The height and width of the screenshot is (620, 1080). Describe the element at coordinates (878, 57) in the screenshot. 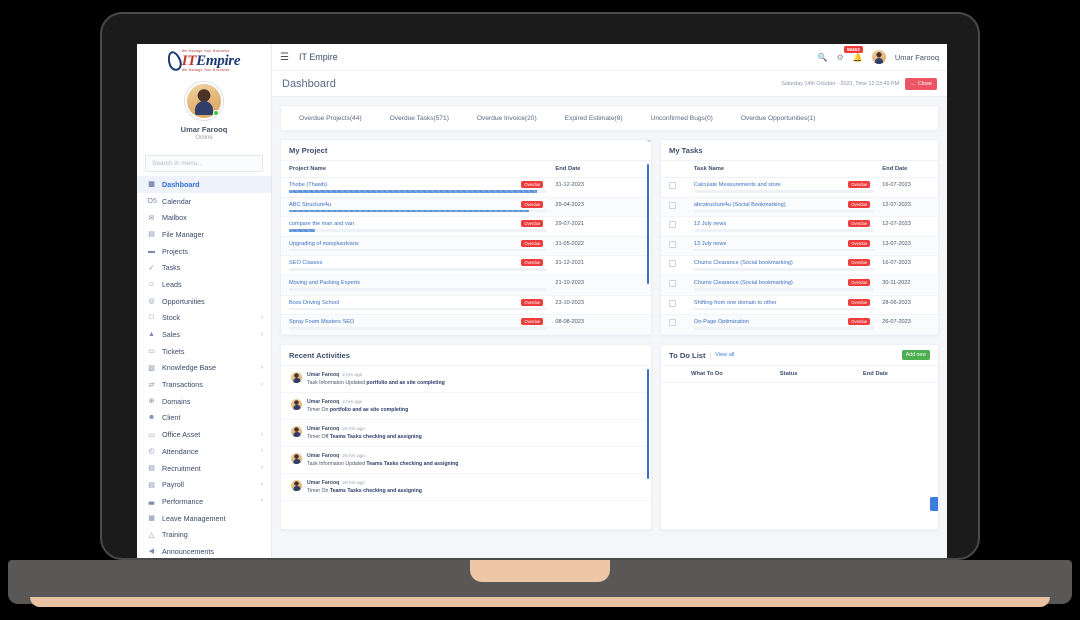

I see `topbar-avatar` at that location.